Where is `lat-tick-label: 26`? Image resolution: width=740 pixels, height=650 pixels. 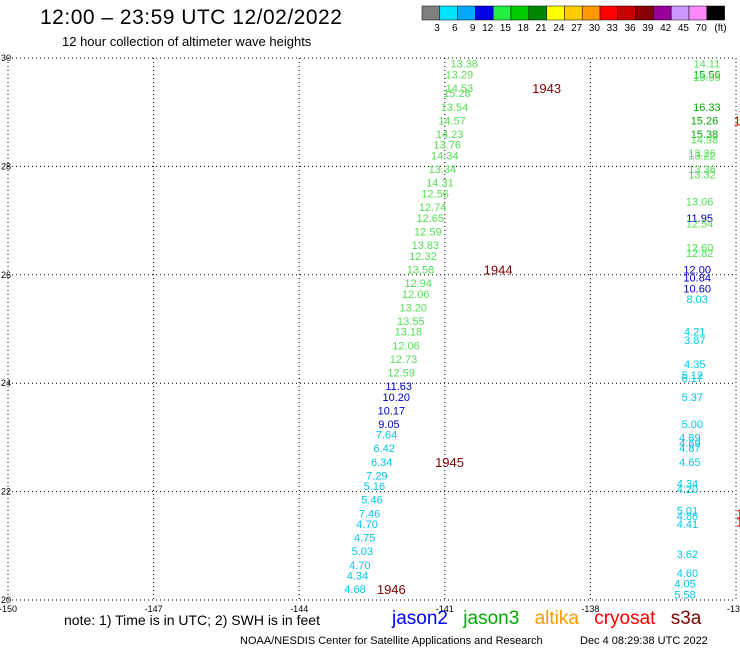
lat-tick-label: 26 is located at coordinates (6, 275).